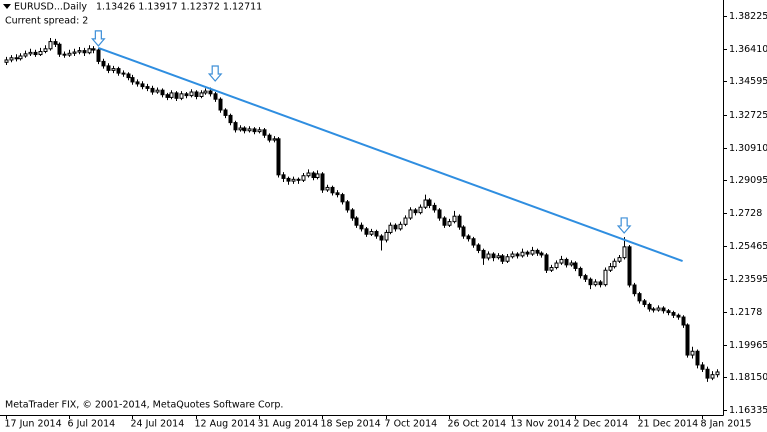  What do you see at coordinates (748, 115) in the screenshot?
I see `y-tick-label: 1.32725` at bounding box center [748, 115].